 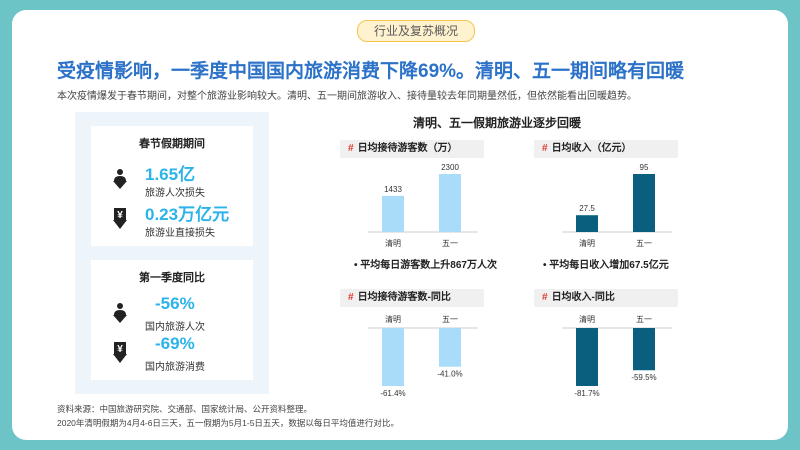 What do you see at coordinates (172, 186) in the screenshot?
I see `spring-festival-card: 春节假期期间 1.65亿 旅游人次损失 ¥ 0.23万亿元 旅游业直接损失` at bounding box center [172, 186].